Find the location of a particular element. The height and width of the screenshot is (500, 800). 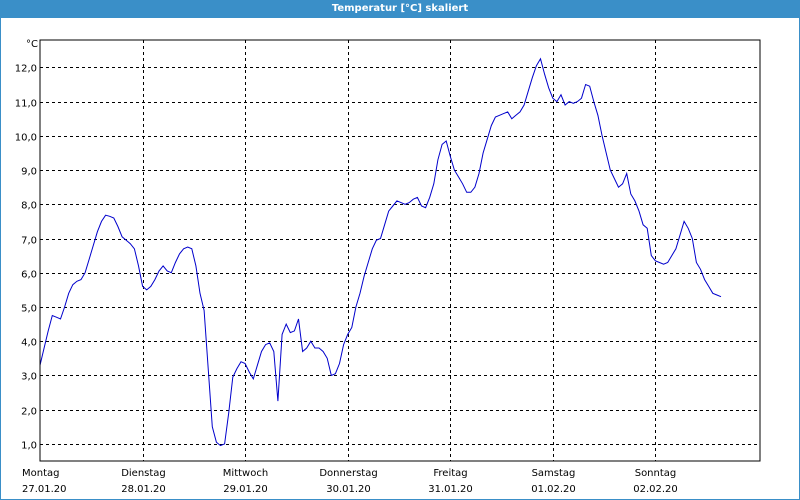

y-tick-label: 9,0 is located at coordinates (29, 172).